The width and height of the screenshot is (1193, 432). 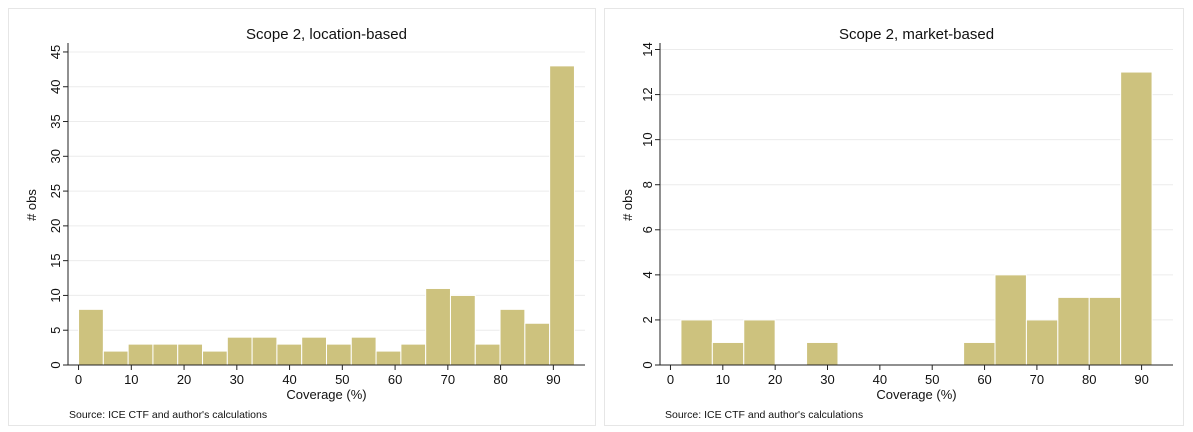 What do you see at coordinates (647, 184) in the screenshot?
I see `y-tick-label: 8` at bounding box center [647, 184].